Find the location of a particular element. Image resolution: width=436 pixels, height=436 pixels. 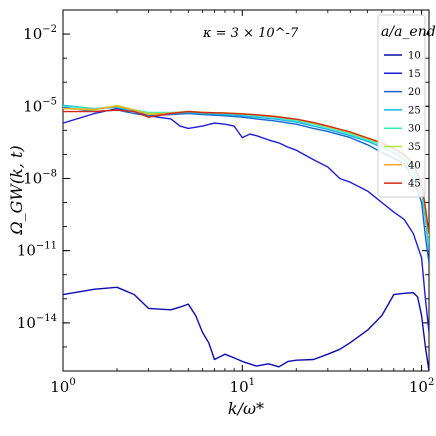

x-tick-label: 10⁰ is located at coordinates (62, 386).